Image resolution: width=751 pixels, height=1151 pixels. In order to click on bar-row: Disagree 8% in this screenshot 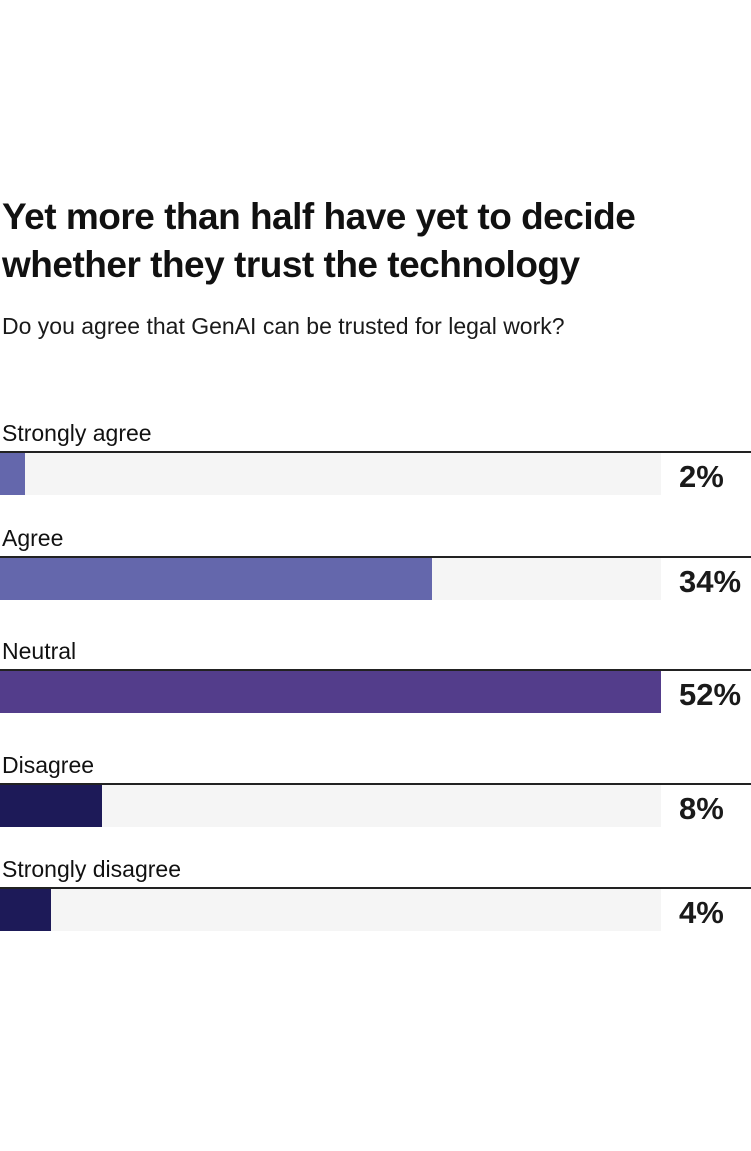, I will do `click(375, 790)`.